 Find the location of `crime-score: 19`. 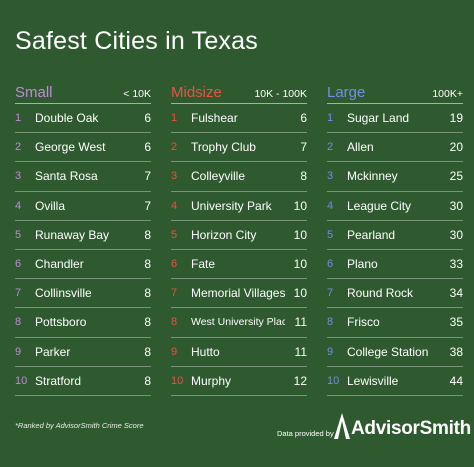

crime-score: 19 is located at coordinates (456, 118).